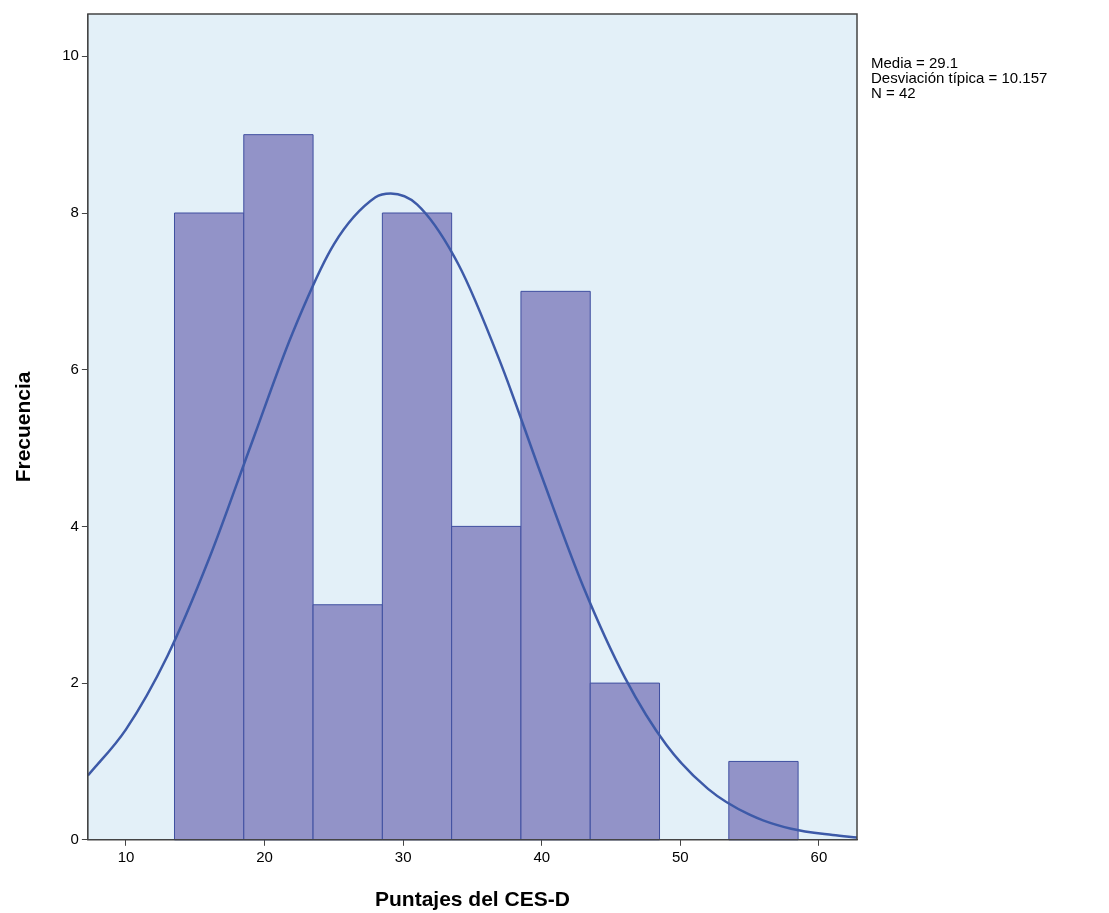 Image resolution: width=1109 pixels, height=913 pixels. Describe the element at coordinates (403, 856) in the screenshot. I see `x-tick-label: 30` at that location.